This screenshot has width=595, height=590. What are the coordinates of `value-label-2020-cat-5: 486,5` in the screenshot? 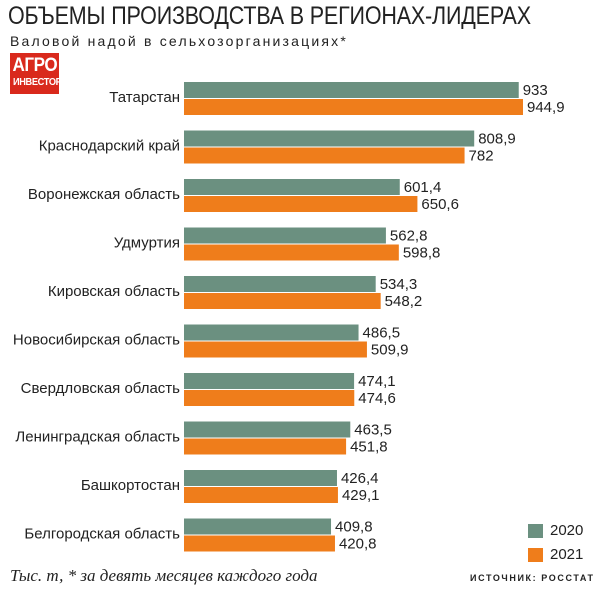 It's located at (382, 333).